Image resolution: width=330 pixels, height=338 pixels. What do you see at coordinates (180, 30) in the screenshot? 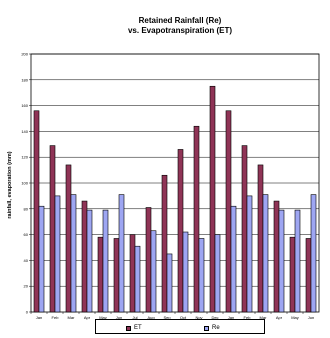
I see `chart-title-line-2: vs. Evapotranspiration (ET)` at bounding box center [180, 30].